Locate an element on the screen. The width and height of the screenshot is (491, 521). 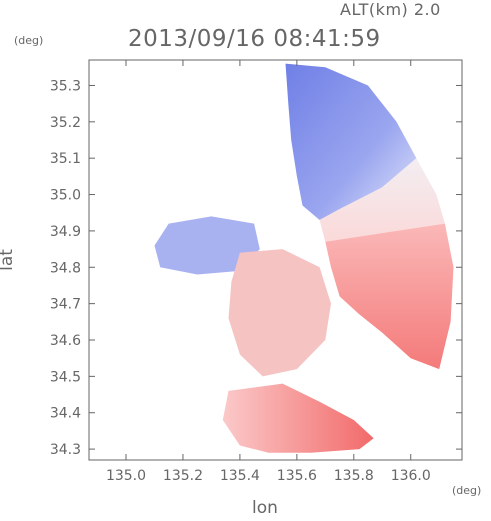
region-southeast-sector-red is located at coordinates (389, 296).